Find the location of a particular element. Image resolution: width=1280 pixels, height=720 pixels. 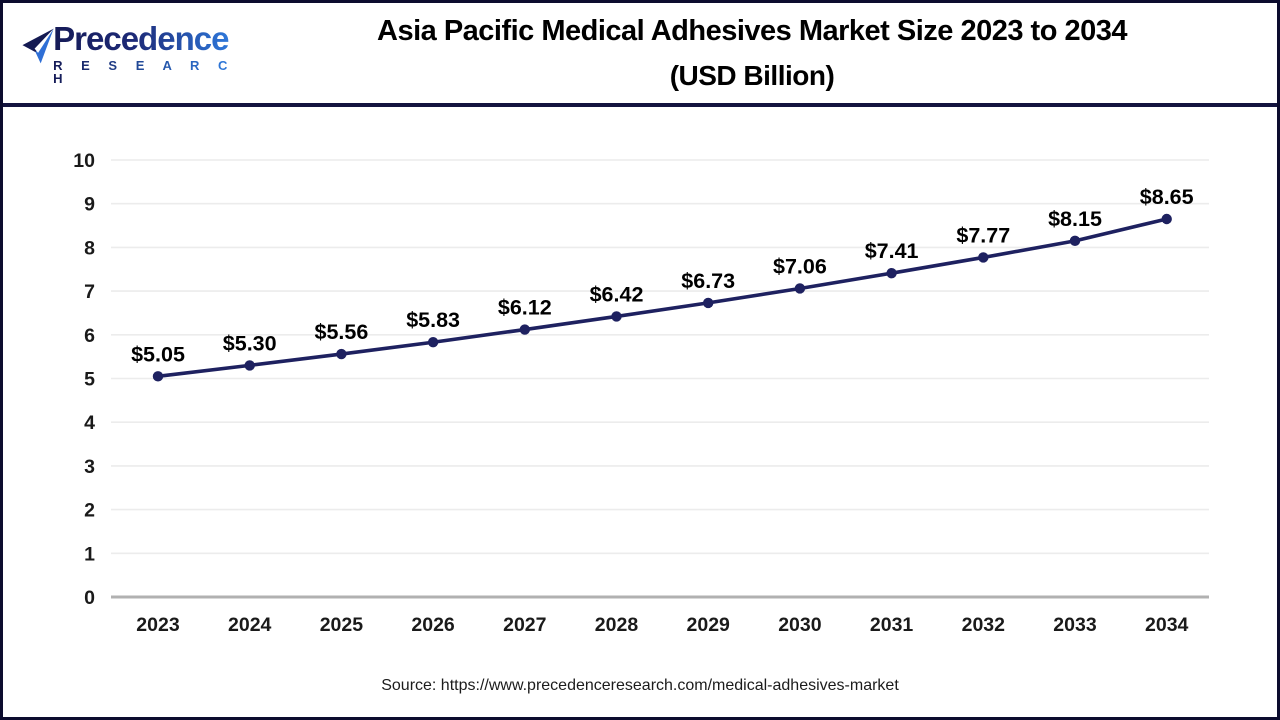

data-label: $5.56 is located at coordinates (341, 332).